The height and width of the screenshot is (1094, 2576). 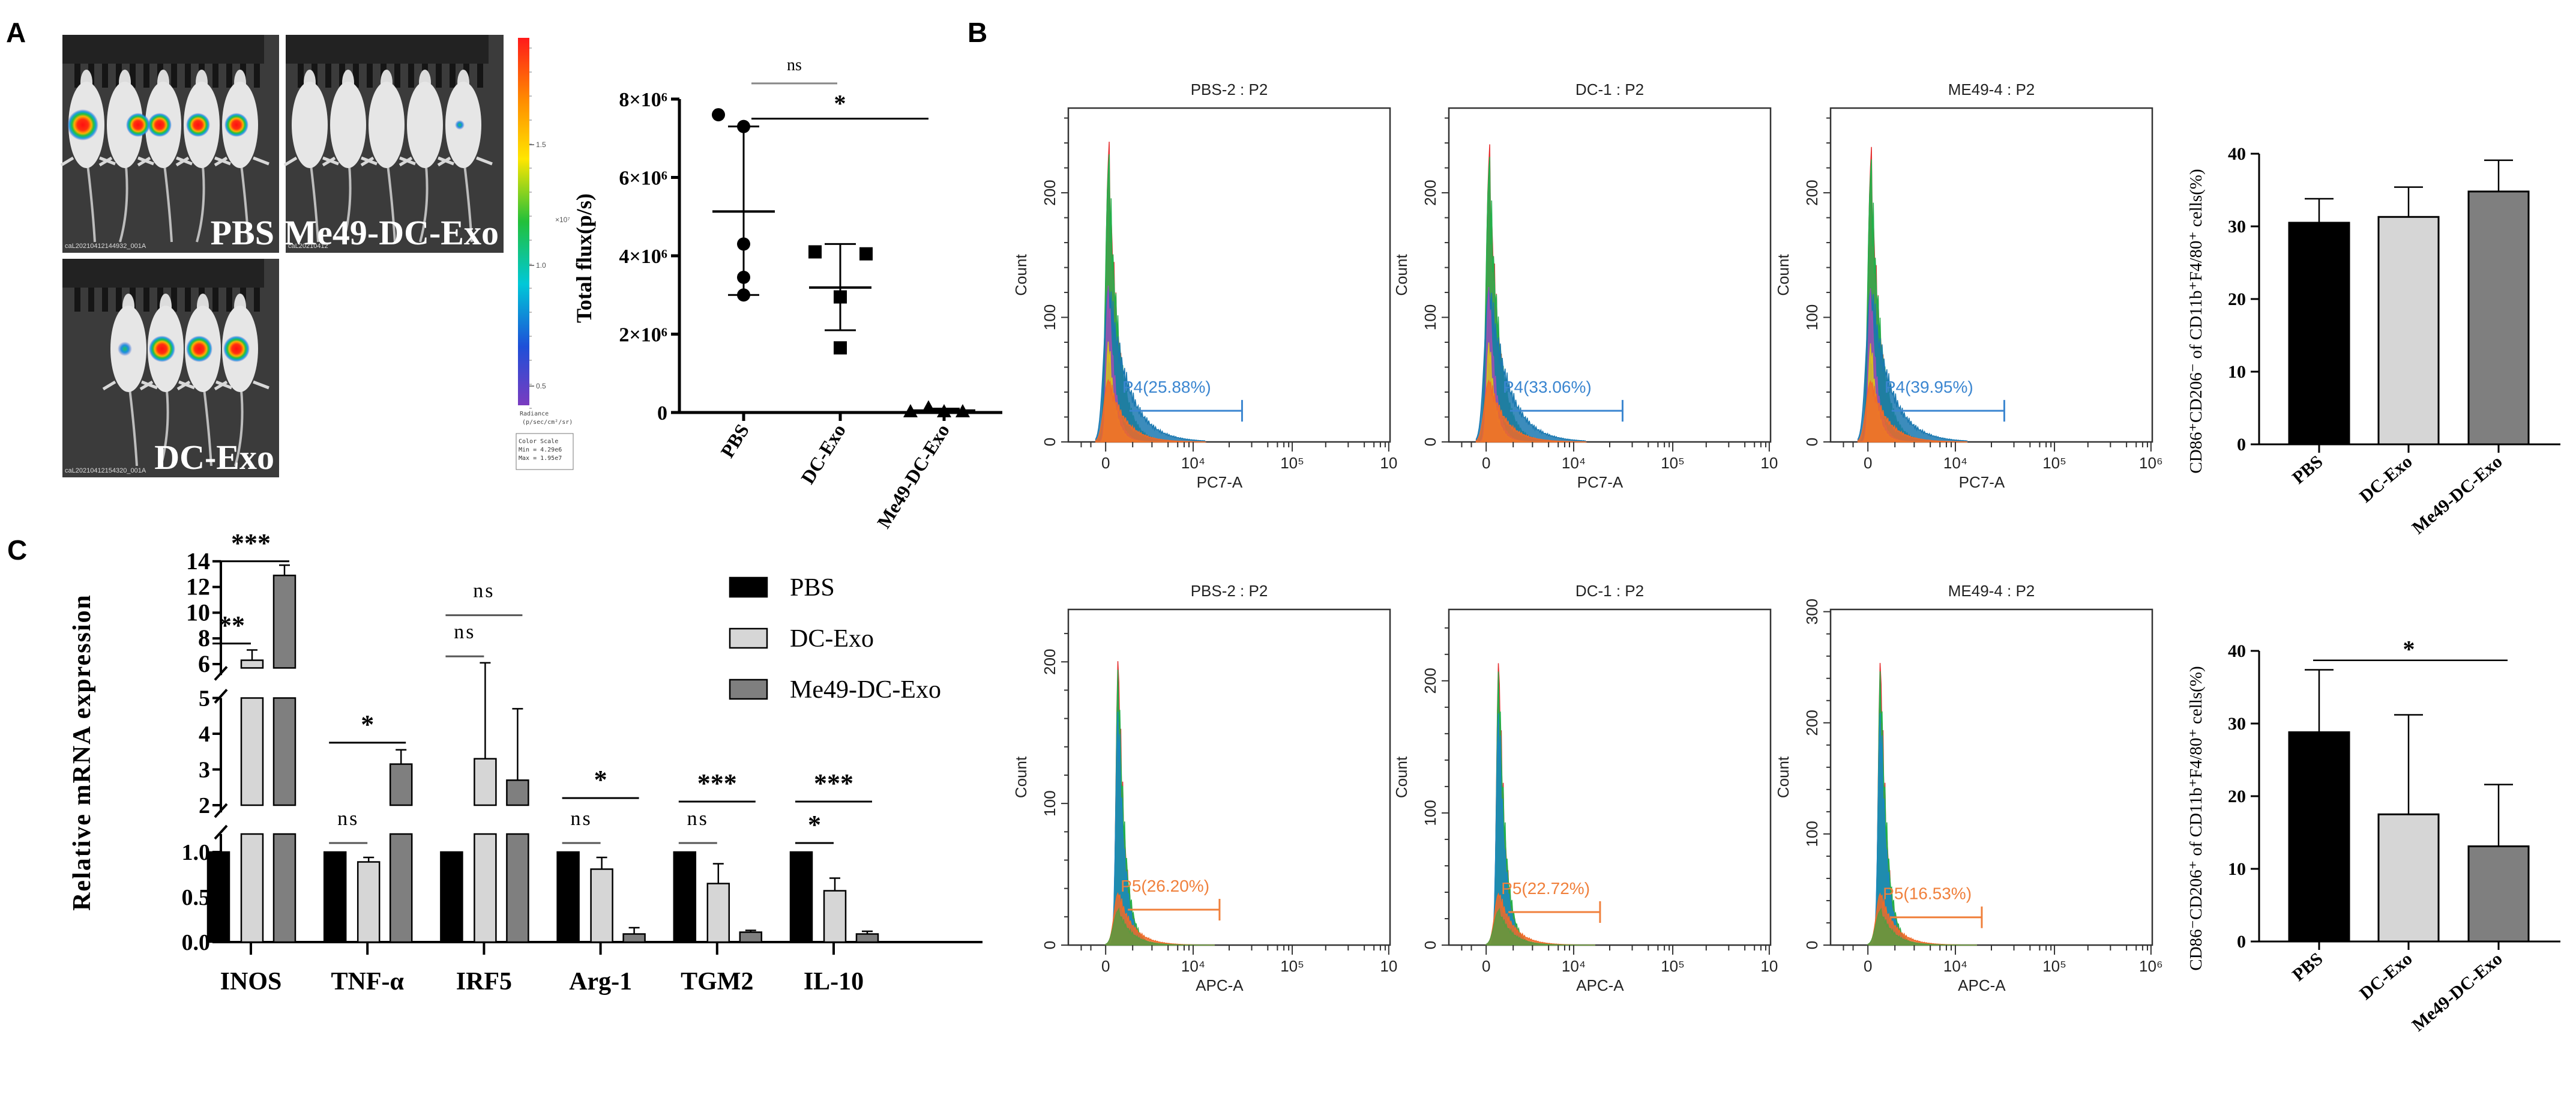 What do you see at coordinates (204, 637) in the screenshot?
I see `y-tick-label: 8` at bounding box center [204, 637].